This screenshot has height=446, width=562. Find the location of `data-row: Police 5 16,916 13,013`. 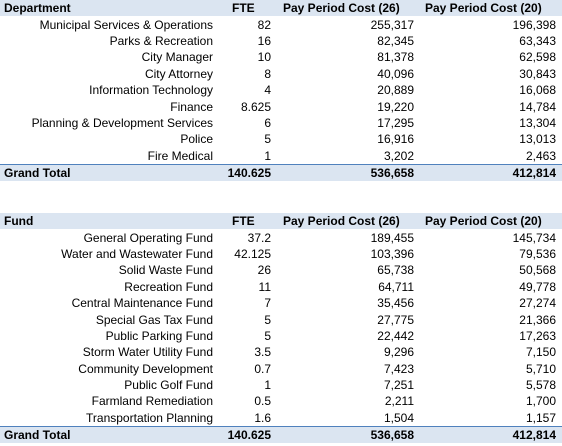

data-row: Police 5 16,916 13,013 is located at coordinates (281, 139).